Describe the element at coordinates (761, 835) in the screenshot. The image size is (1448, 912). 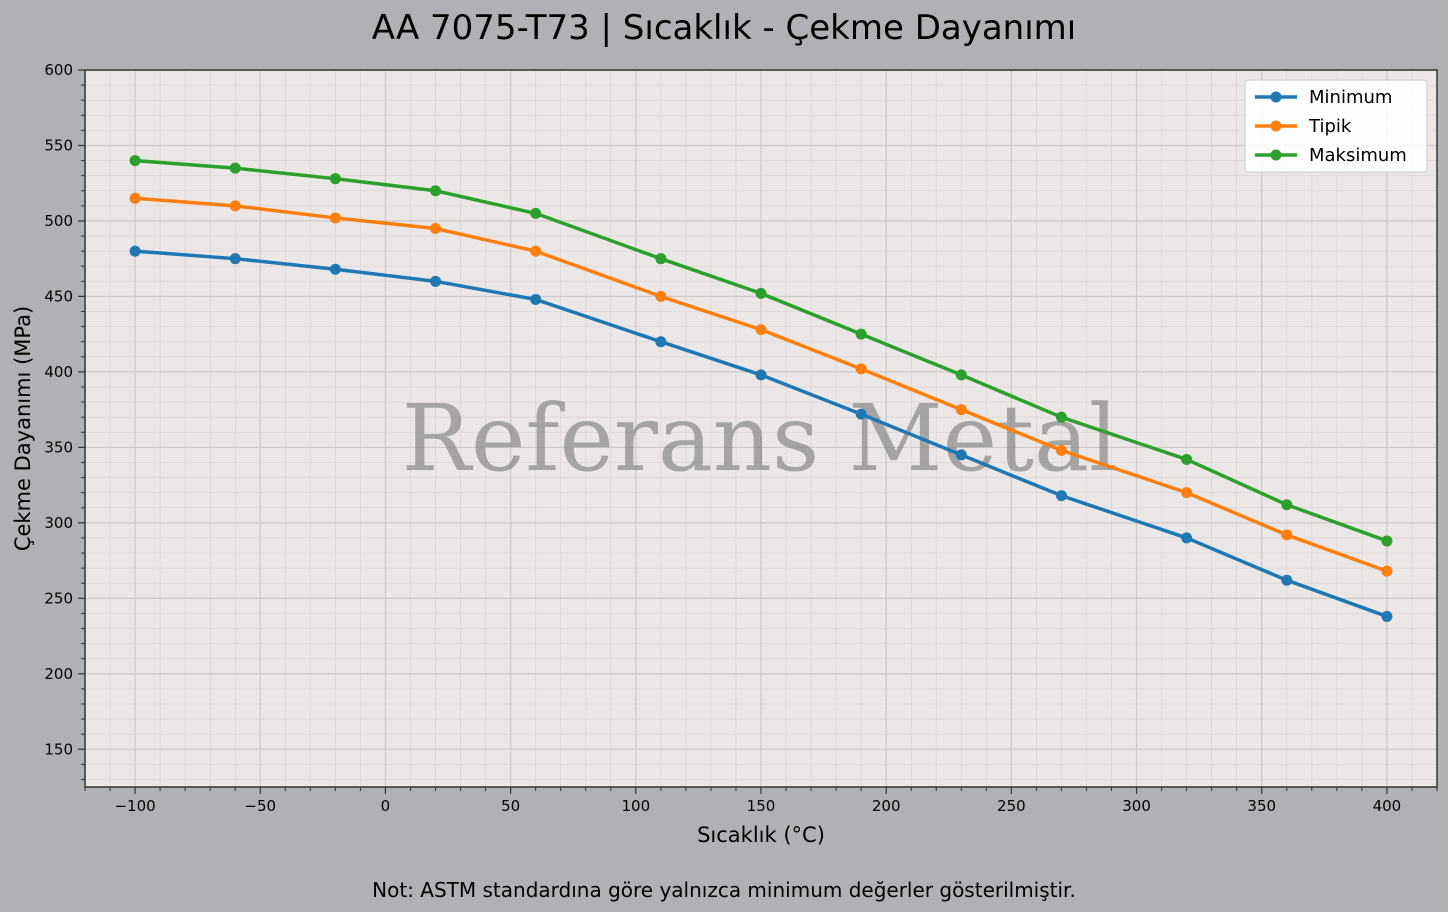
I see `x-axis-label: Sıcaklık (°C)` at that location.